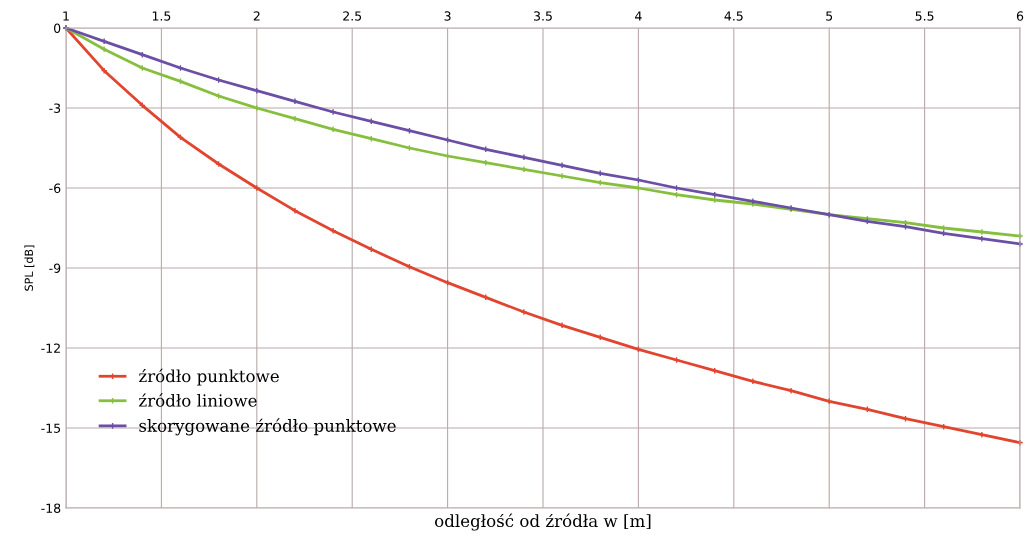  Describe the element at coordinates (352, 16) in the screenshot. I see `x-tick-label: 2.5` at that location.